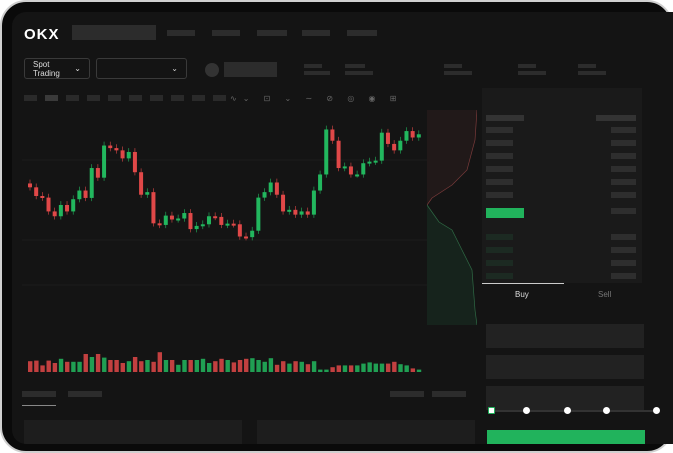 This screenshot has width=673, height=453. Describe the element at coordinates (114, 32) in the screenshot. I see `search-bar` at that location.